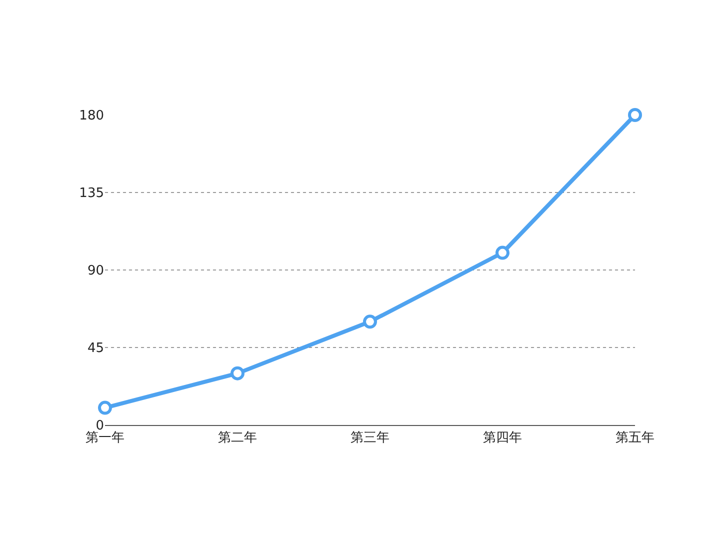 The image size is (720, 540). What do you see at coordinates (502, 438) in the screenshot?
I see `x-tick-label: 第四年` at bounding box center [502, 438].